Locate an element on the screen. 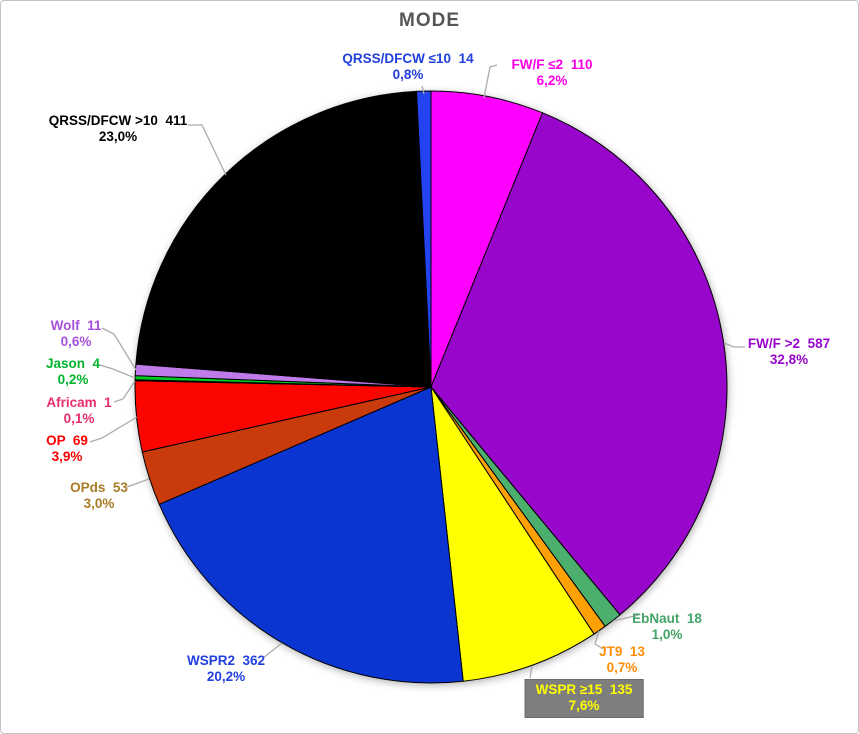  slice-label-line1: JT9 13 is located at coordinates (622, 652).